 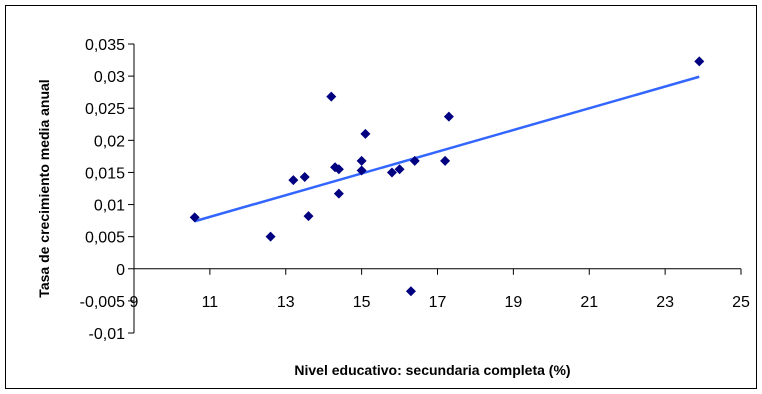 What do you see at coordinates (109, 77) in the screenshot?
I see `y-tick-label: 0,03` at bounding box center [109, 77].